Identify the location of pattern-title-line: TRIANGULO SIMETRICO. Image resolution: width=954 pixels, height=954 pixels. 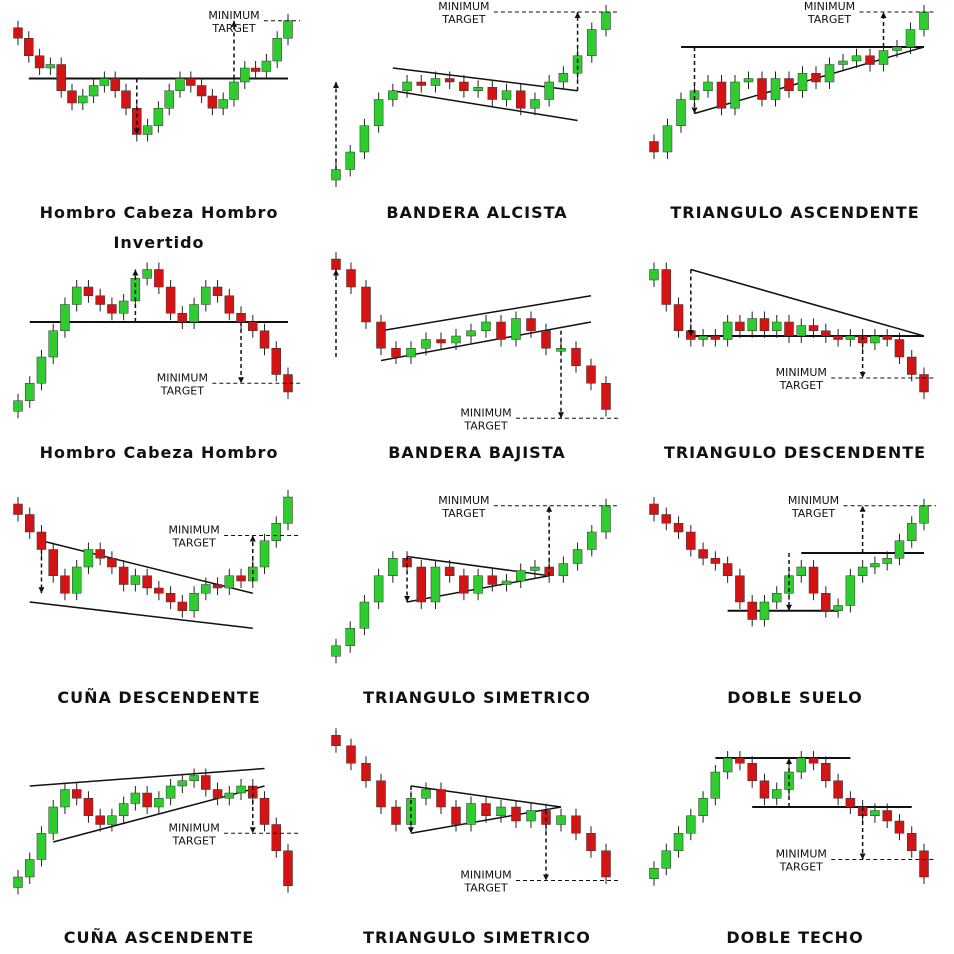
(477, 697).